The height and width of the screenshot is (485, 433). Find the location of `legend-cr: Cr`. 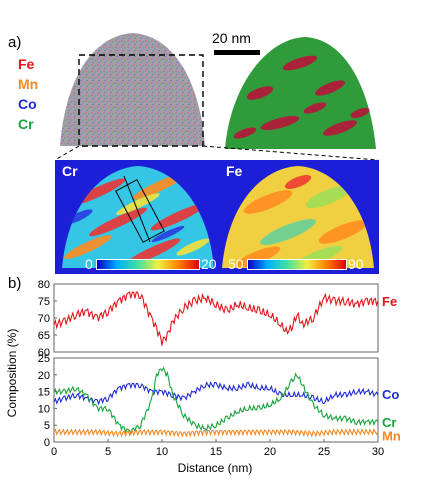

legend-cr: Cr is located at coordinates (26, 124).